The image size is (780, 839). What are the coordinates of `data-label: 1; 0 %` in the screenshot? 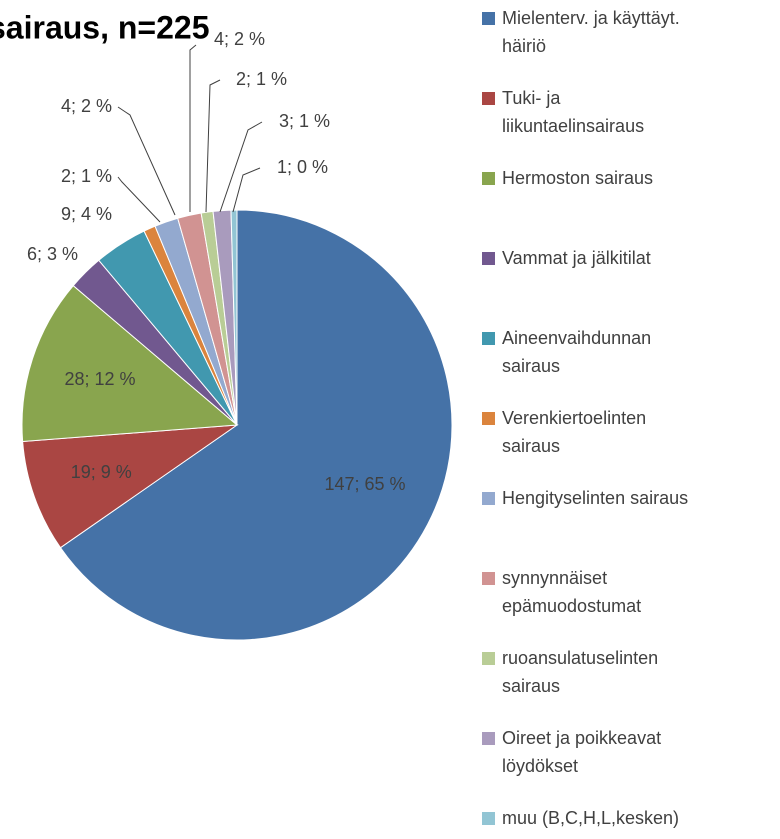 It's located at (302, 167).